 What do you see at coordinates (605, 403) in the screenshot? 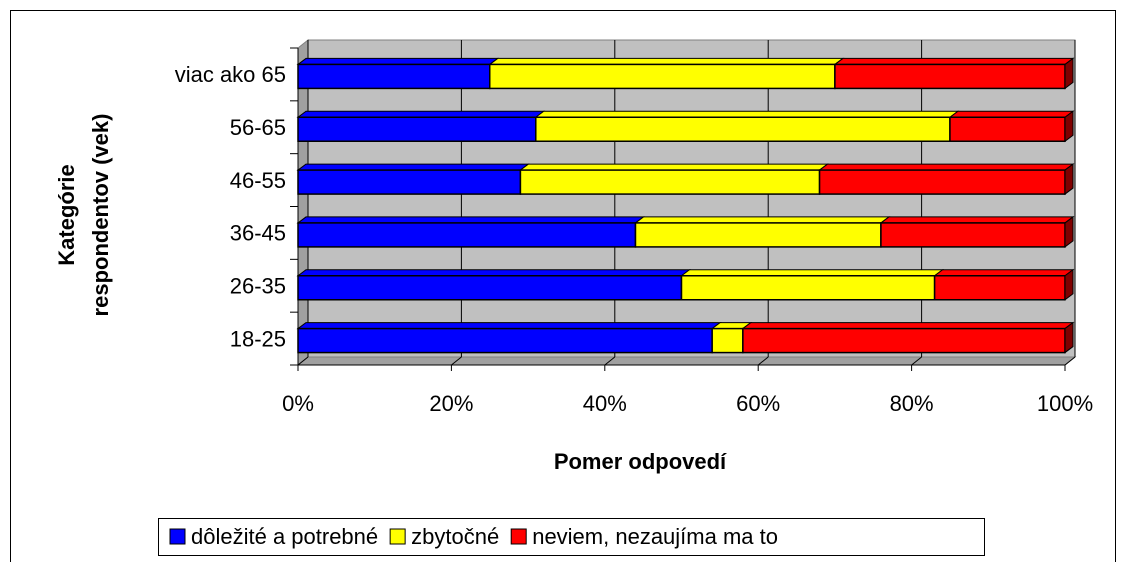
I see `x-tick-label: 40%` at bounding box center [605, 403].